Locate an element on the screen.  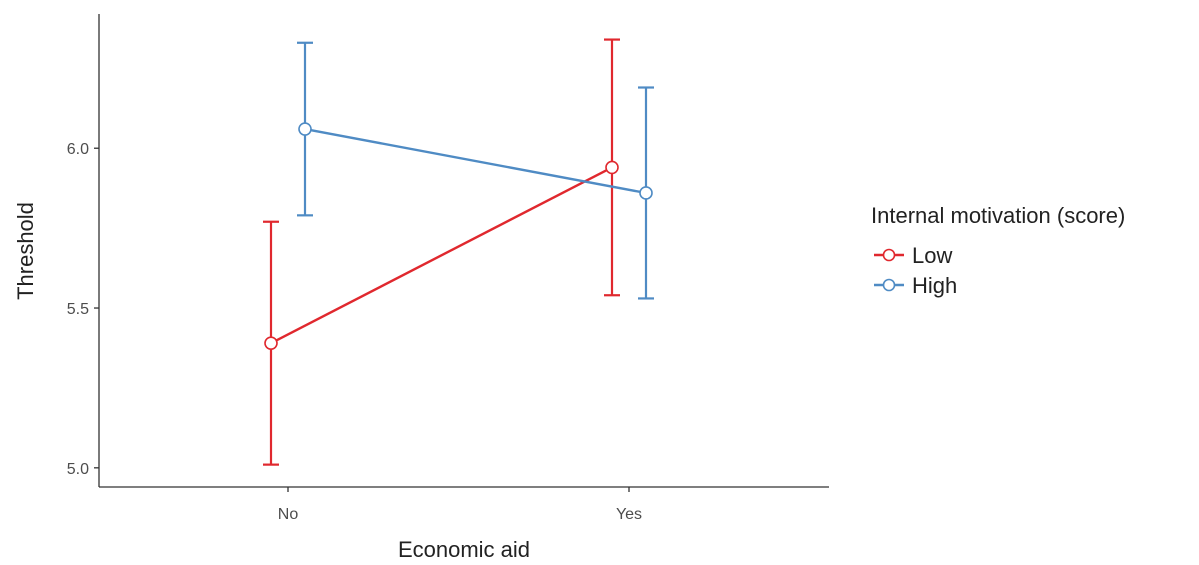
x-axis-title: Economic aid is located at coordinates (464, 549).